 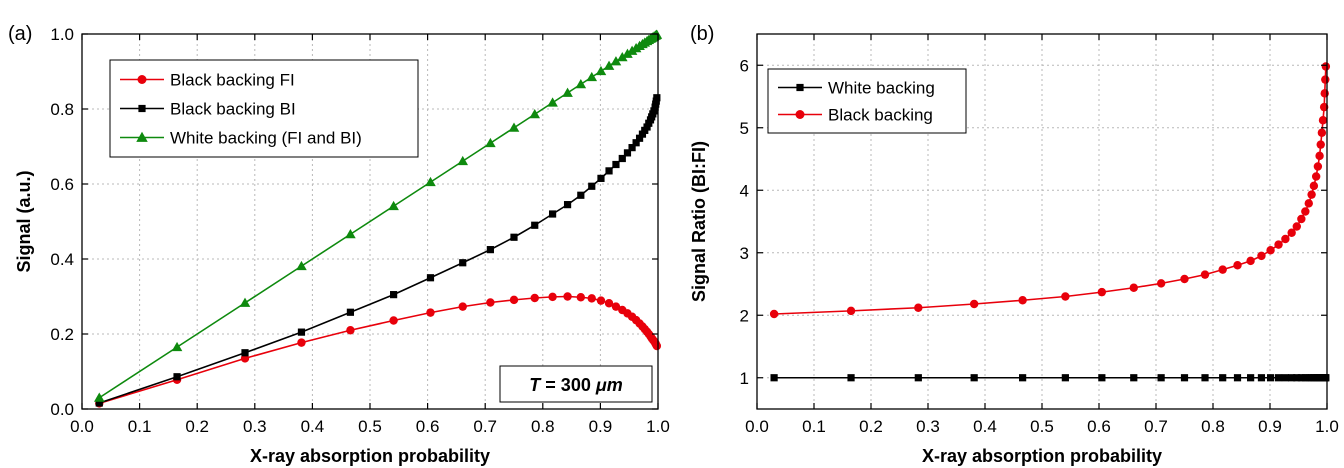 I want to click on y-tick-label: 2, so click(x=744, y=315).